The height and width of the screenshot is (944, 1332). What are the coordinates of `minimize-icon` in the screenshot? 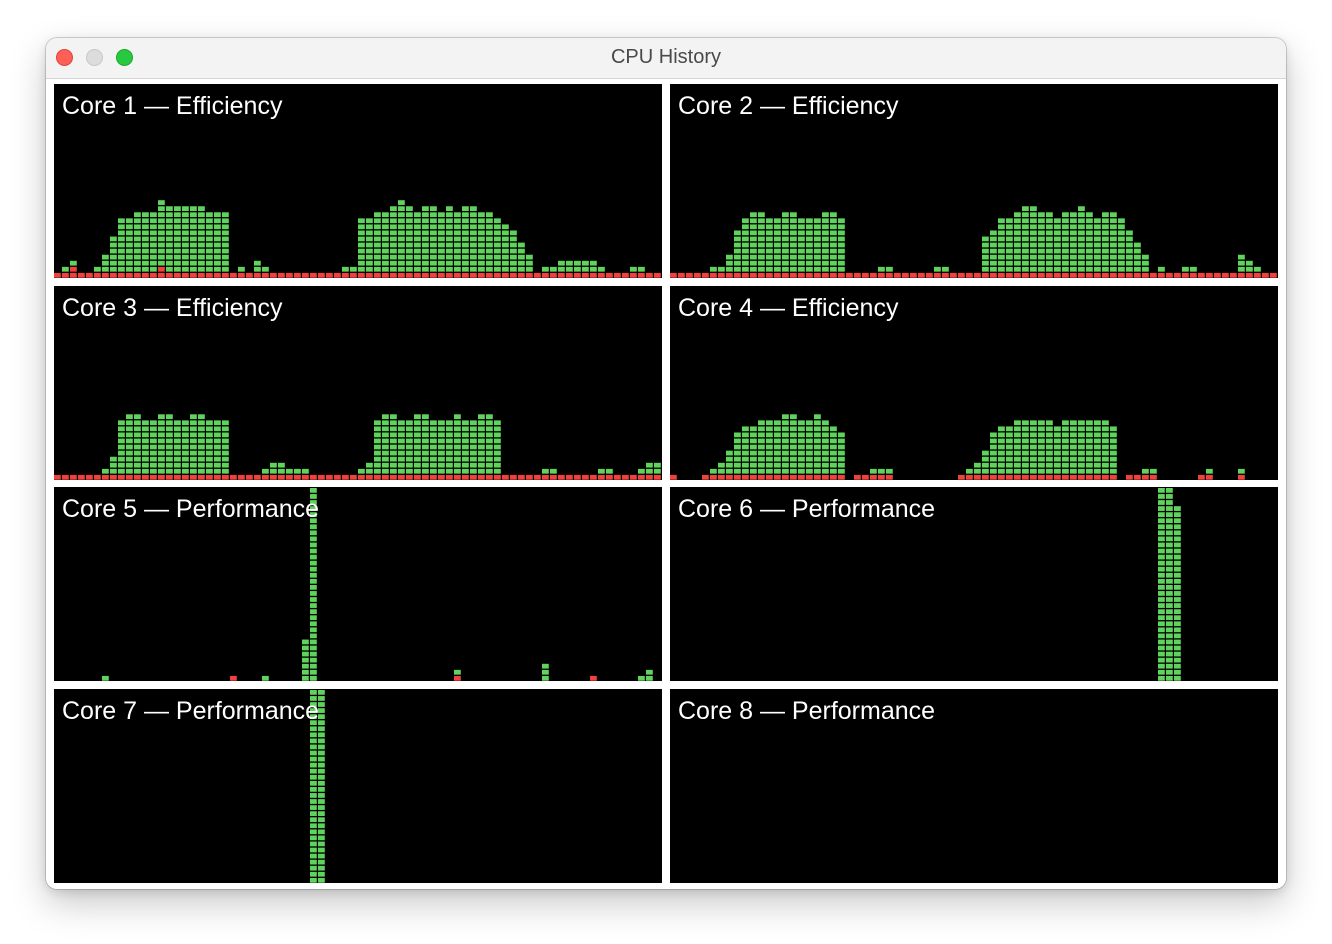 It's located at (94, 57).